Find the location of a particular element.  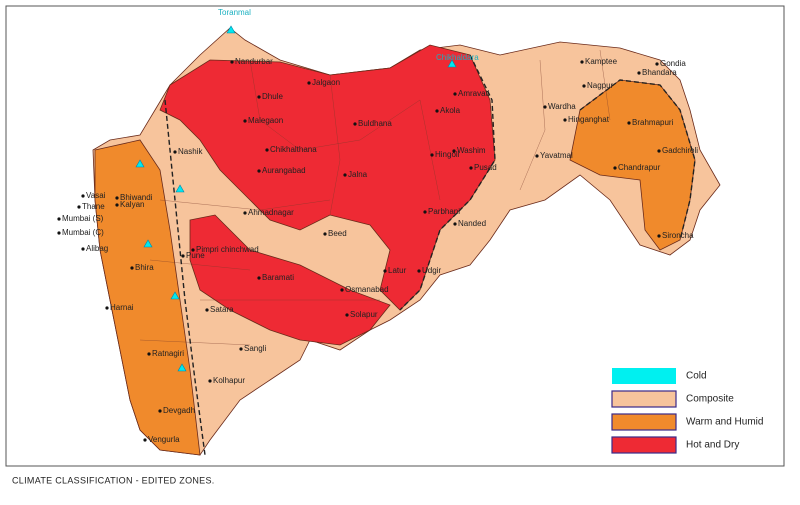

place-label: Pimpri chinchwad is located at coordinates (227, 249).